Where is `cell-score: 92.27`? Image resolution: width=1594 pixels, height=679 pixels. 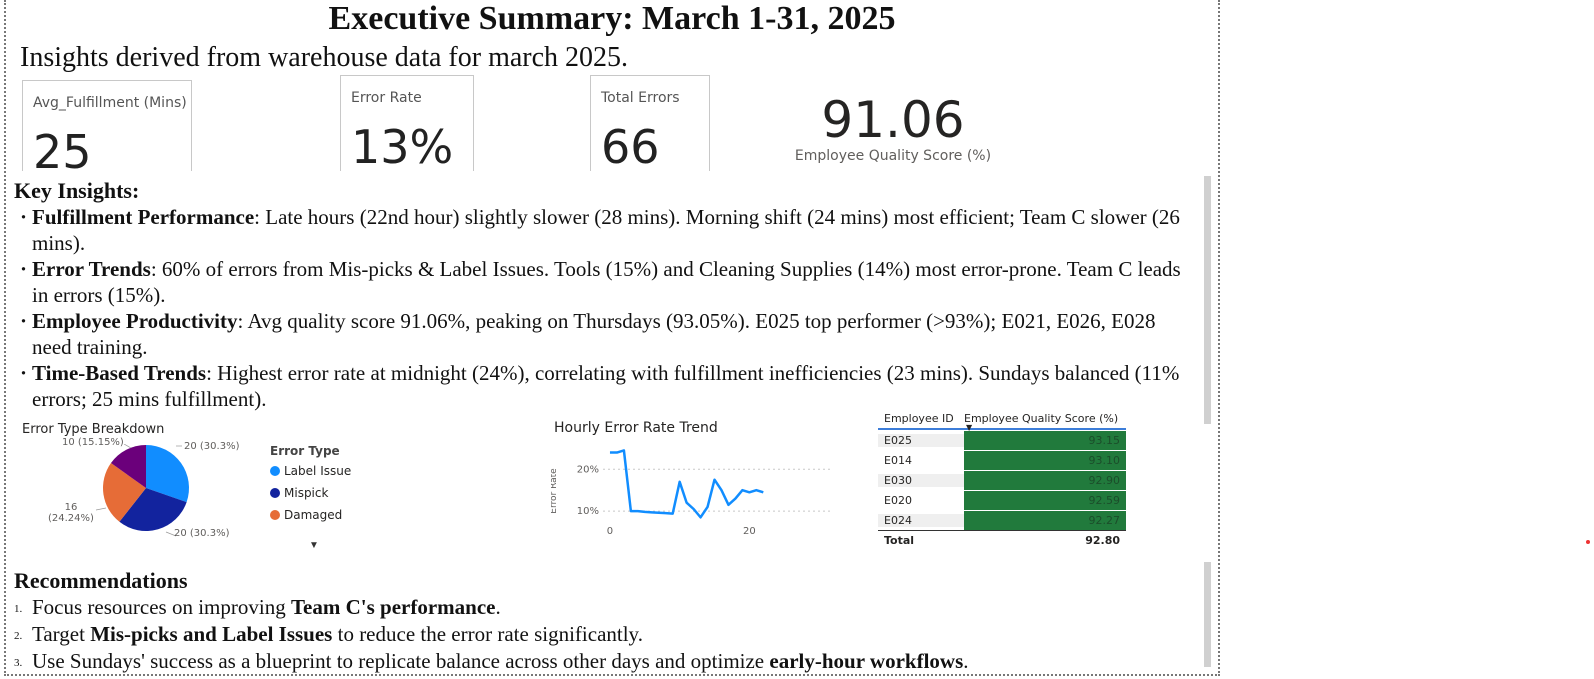 cell-score: 92.27 is located at coordinates (1045, 520).